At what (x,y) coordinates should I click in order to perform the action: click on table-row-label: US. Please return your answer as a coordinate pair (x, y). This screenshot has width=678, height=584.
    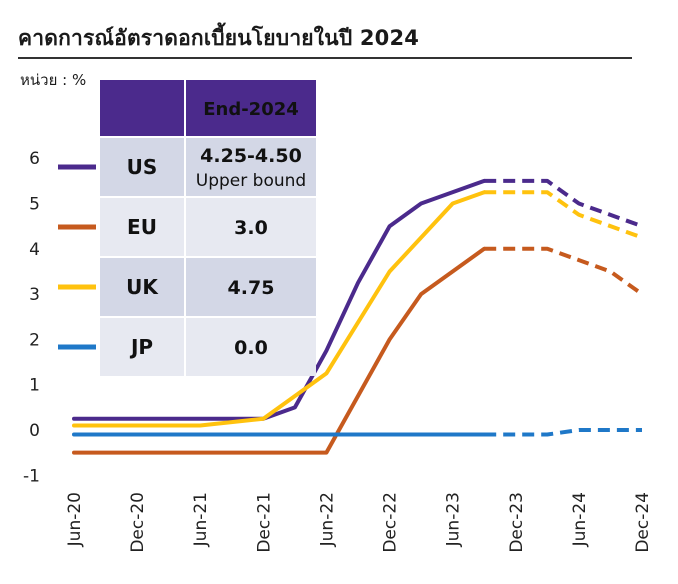
    Looking at the image, I should click on (142, 167).